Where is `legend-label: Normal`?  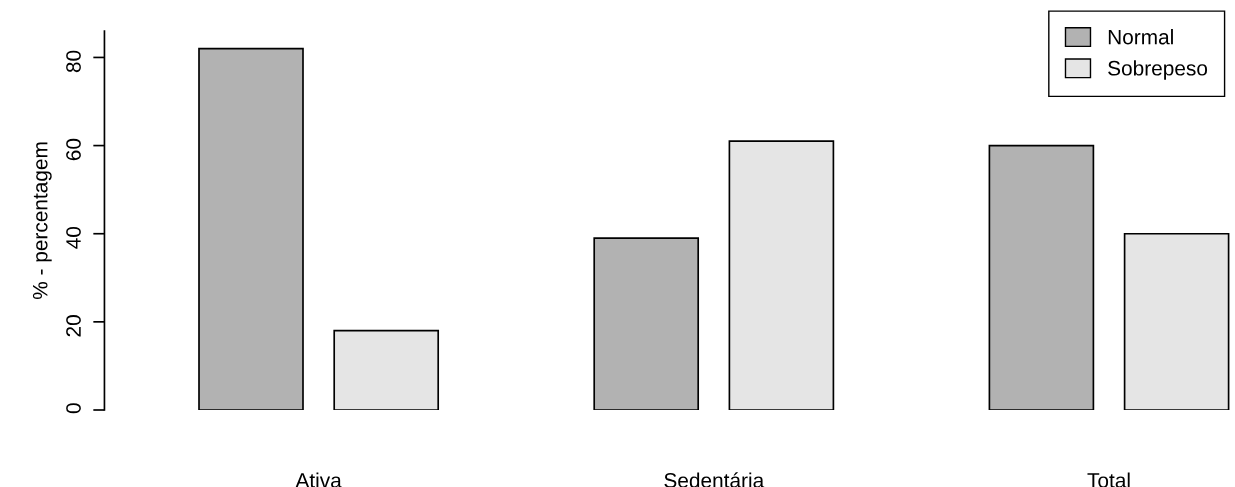
legend-label: Normal is located at coordinates (1140, 37).